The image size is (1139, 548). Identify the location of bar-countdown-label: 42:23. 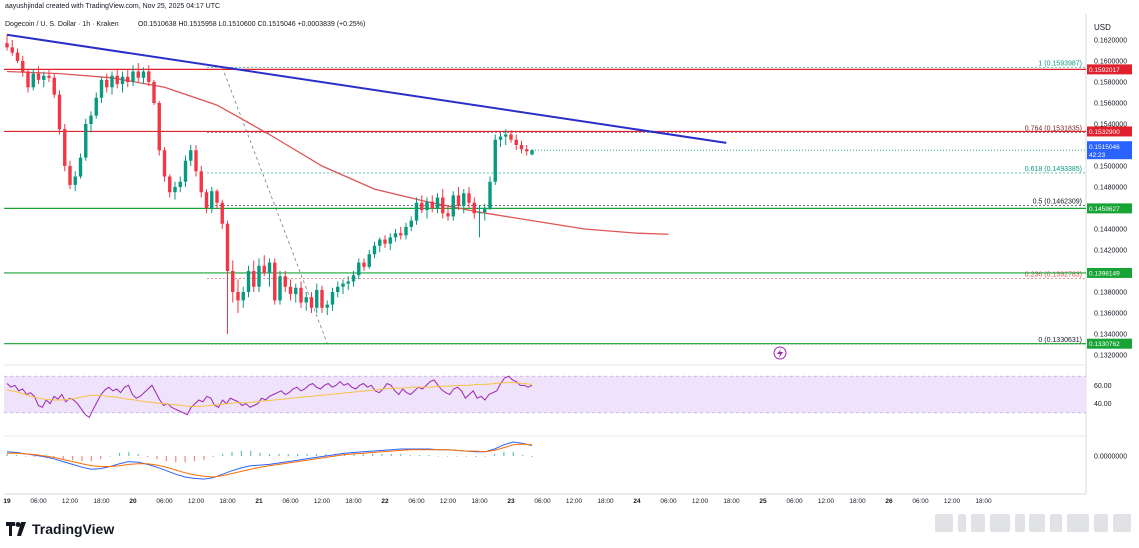
(1097, 155).